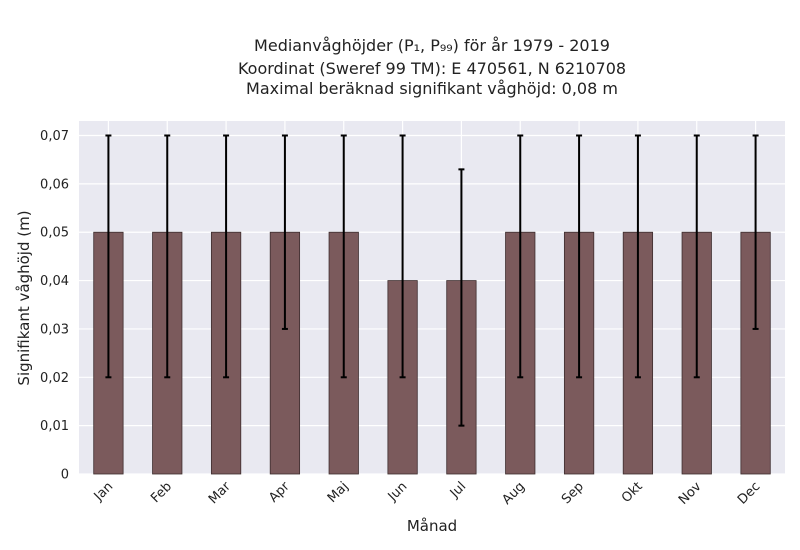 The height and width of the screenshot is (550, 800). I want to click on y-tick-label-7: 0,07, so click(54, 136).